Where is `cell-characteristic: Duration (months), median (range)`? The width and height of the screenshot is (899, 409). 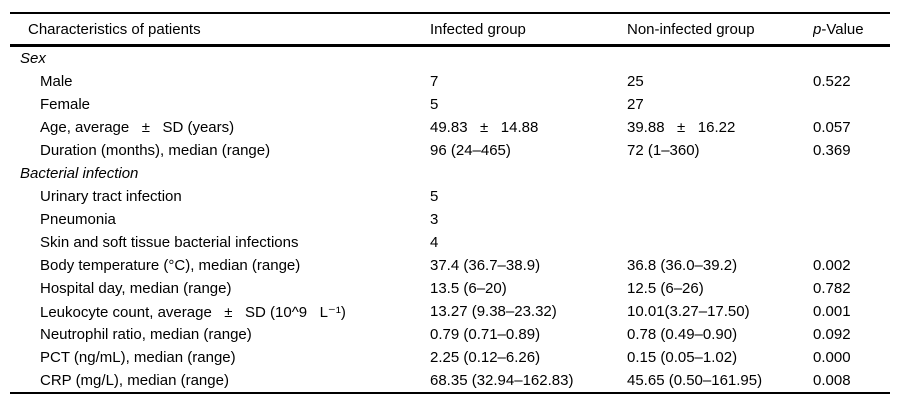
cell-characteristic: Duration (months), median (range) is located at coordinates (155, 150).